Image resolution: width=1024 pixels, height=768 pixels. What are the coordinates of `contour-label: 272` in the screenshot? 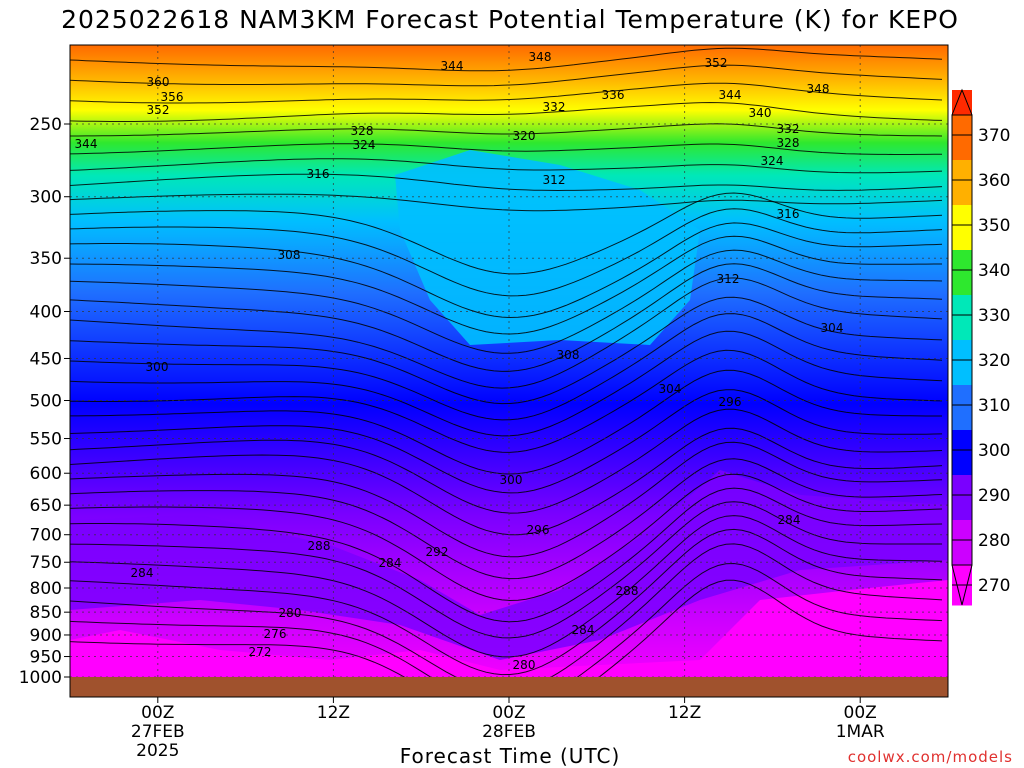 It's located at (260, 652).